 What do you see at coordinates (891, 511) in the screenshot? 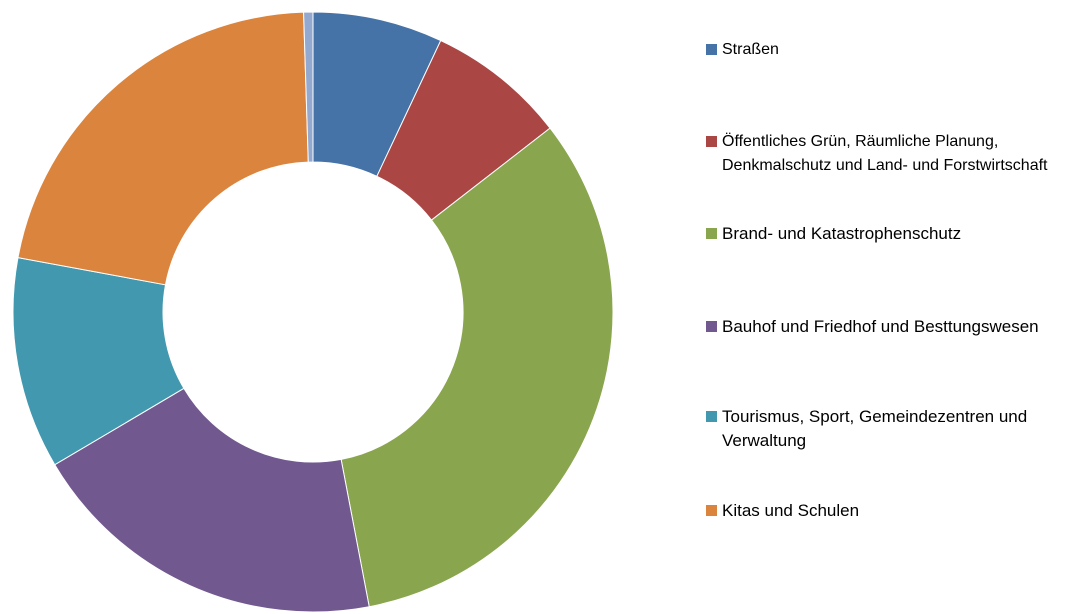
I see `legend-entry: Kitas und Schulen` at bounding box center [891, 511].